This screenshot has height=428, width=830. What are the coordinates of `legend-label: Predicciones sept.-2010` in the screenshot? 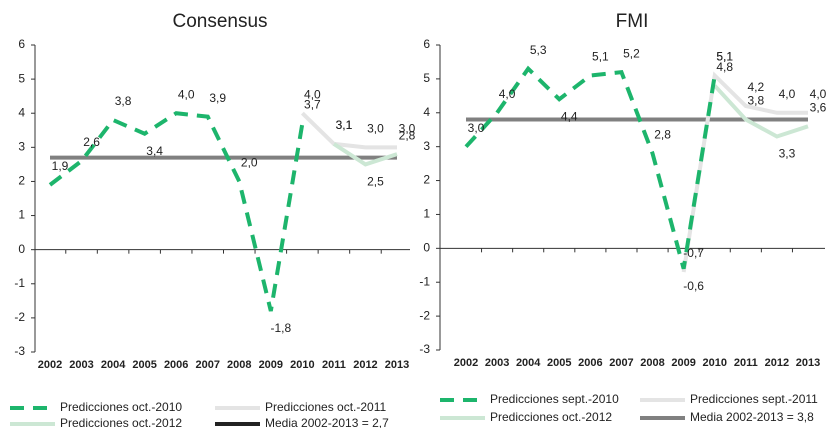 It's located at (554, 399).